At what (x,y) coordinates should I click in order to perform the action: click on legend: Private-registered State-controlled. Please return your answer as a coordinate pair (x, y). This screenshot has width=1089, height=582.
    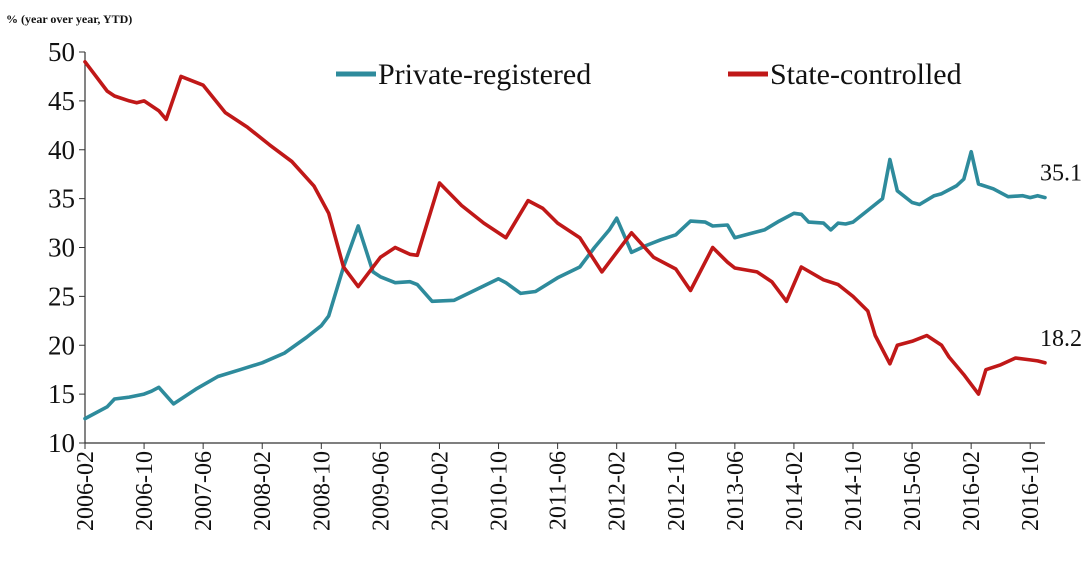
    Looking at the image, I should click on (649, 74).